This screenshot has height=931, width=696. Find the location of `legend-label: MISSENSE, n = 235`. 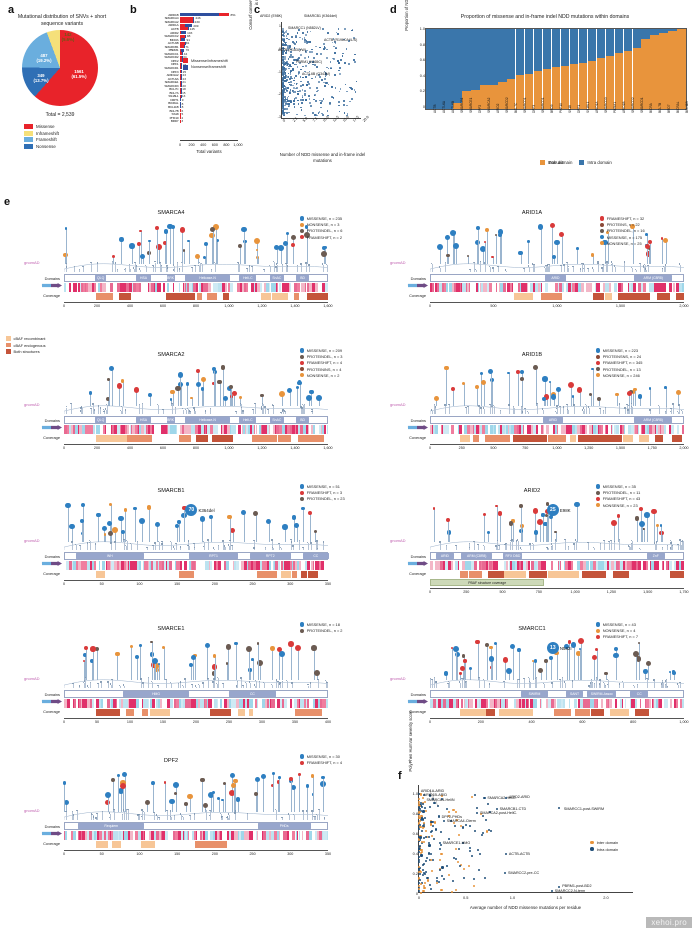

legend-label: MISSENSE, n = 235 is located at coordinates (324, 218).